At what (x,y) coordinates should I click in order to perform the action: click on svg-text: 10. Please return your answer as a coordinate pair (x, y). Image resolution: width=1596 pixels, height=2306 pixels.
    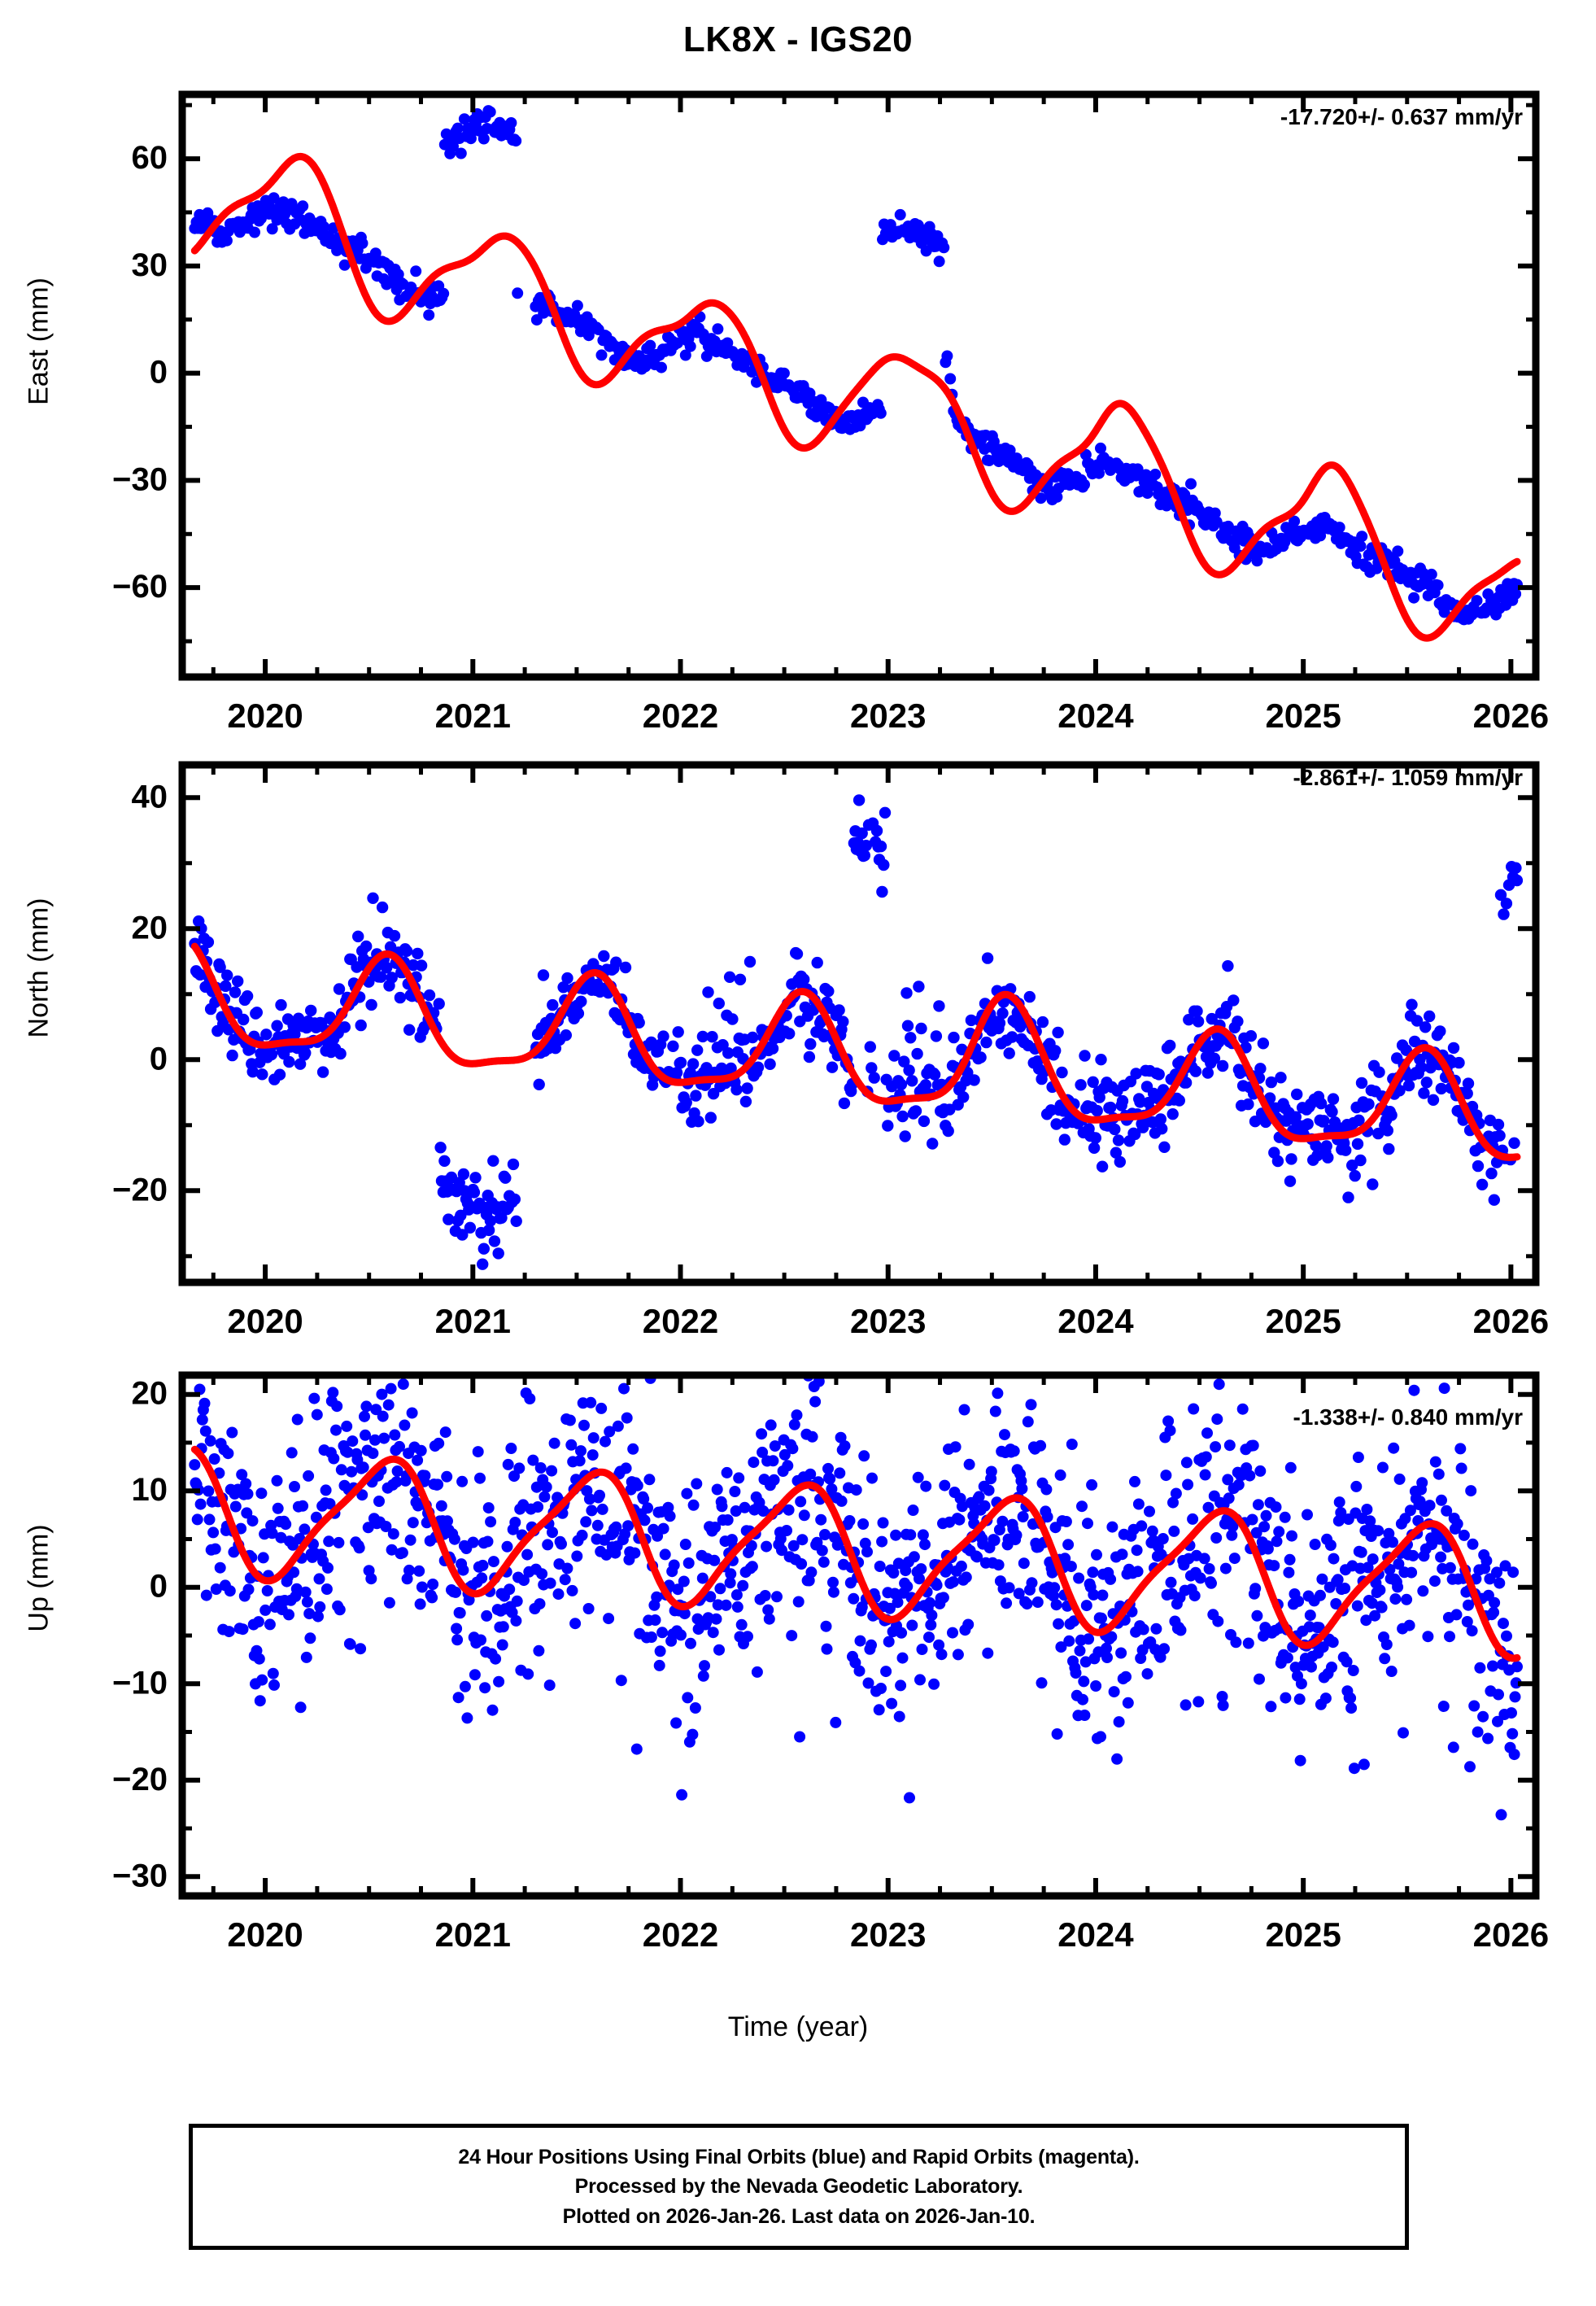
    Looking at the image, I should click on (150, 1490).